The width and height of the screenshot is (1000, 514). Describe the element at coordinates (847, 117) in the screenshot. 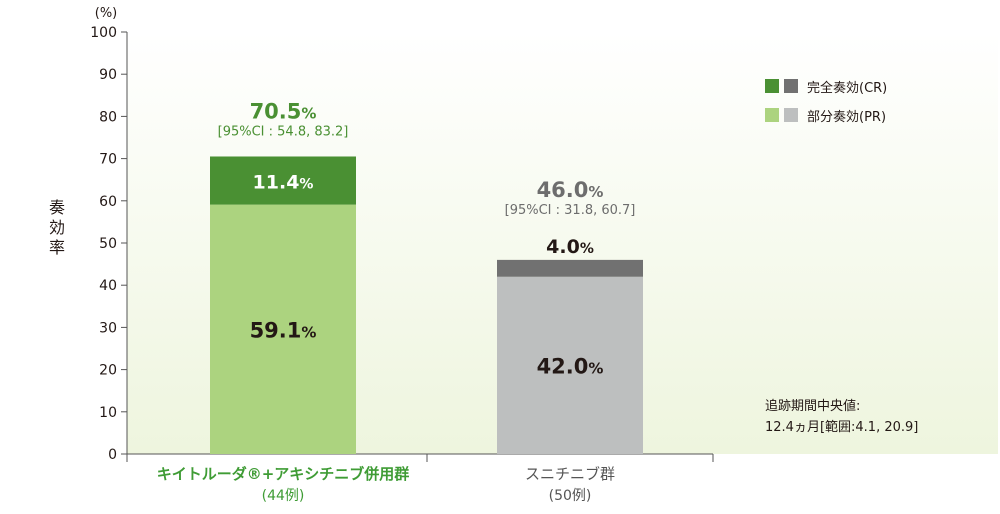

I see `legend-label-pr: 部分奏効(PR)` at that location.